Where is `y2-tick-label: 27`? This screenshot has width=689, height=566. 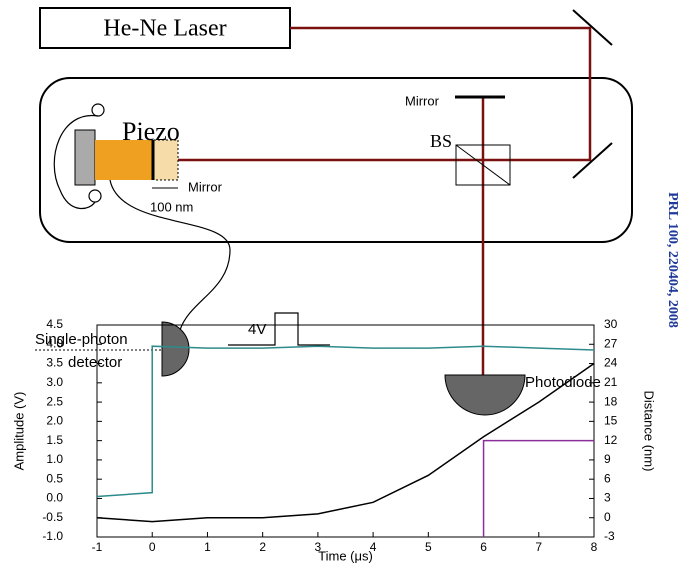
y2-tick-label: 27 is located at coordinates (611, 343).